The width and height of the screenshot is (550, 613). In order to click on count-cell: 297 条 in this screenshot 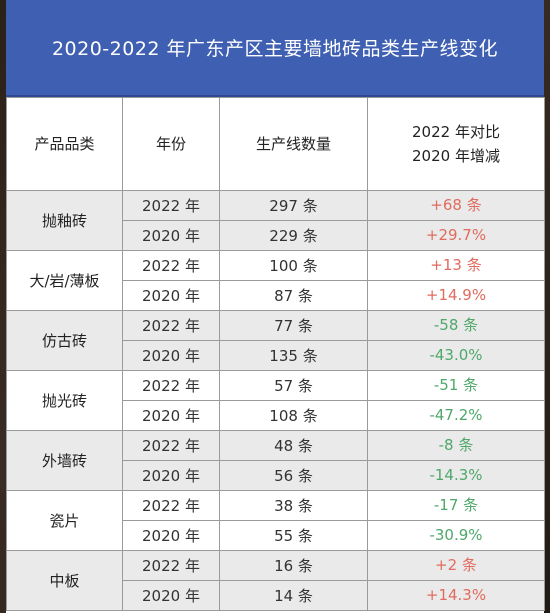, I will do `click(293, 205)`.